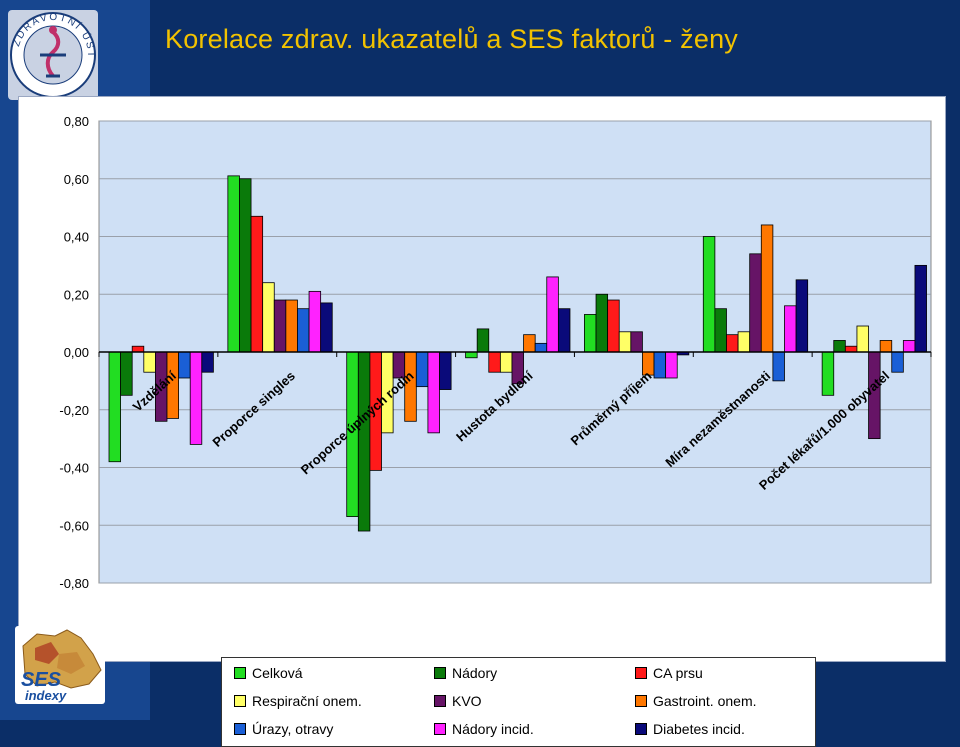 This screenshot has height=747, width=960. What do you see at coordinates (493, 729) in the screenshot?
I see `legend-label: Nádory incid.` at bounding box center [493, 729].